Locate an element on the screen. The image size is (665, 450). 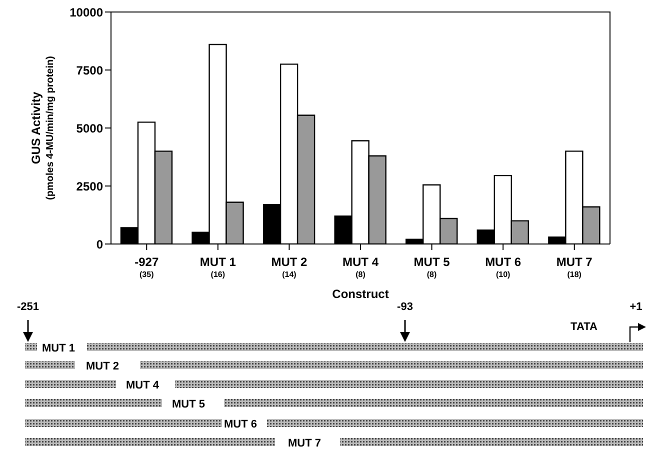
x-tick-label: MUT 2 (14) is located at coordinates (289, 267).